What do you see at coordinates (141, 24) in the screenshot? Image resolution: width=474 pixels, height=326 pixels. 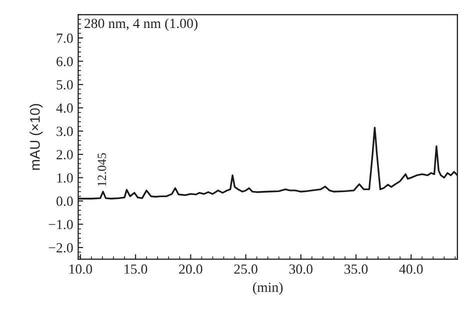 I see `annotation: 280 nm, 4 nm (1.00)` at bounding box center [141, 24].